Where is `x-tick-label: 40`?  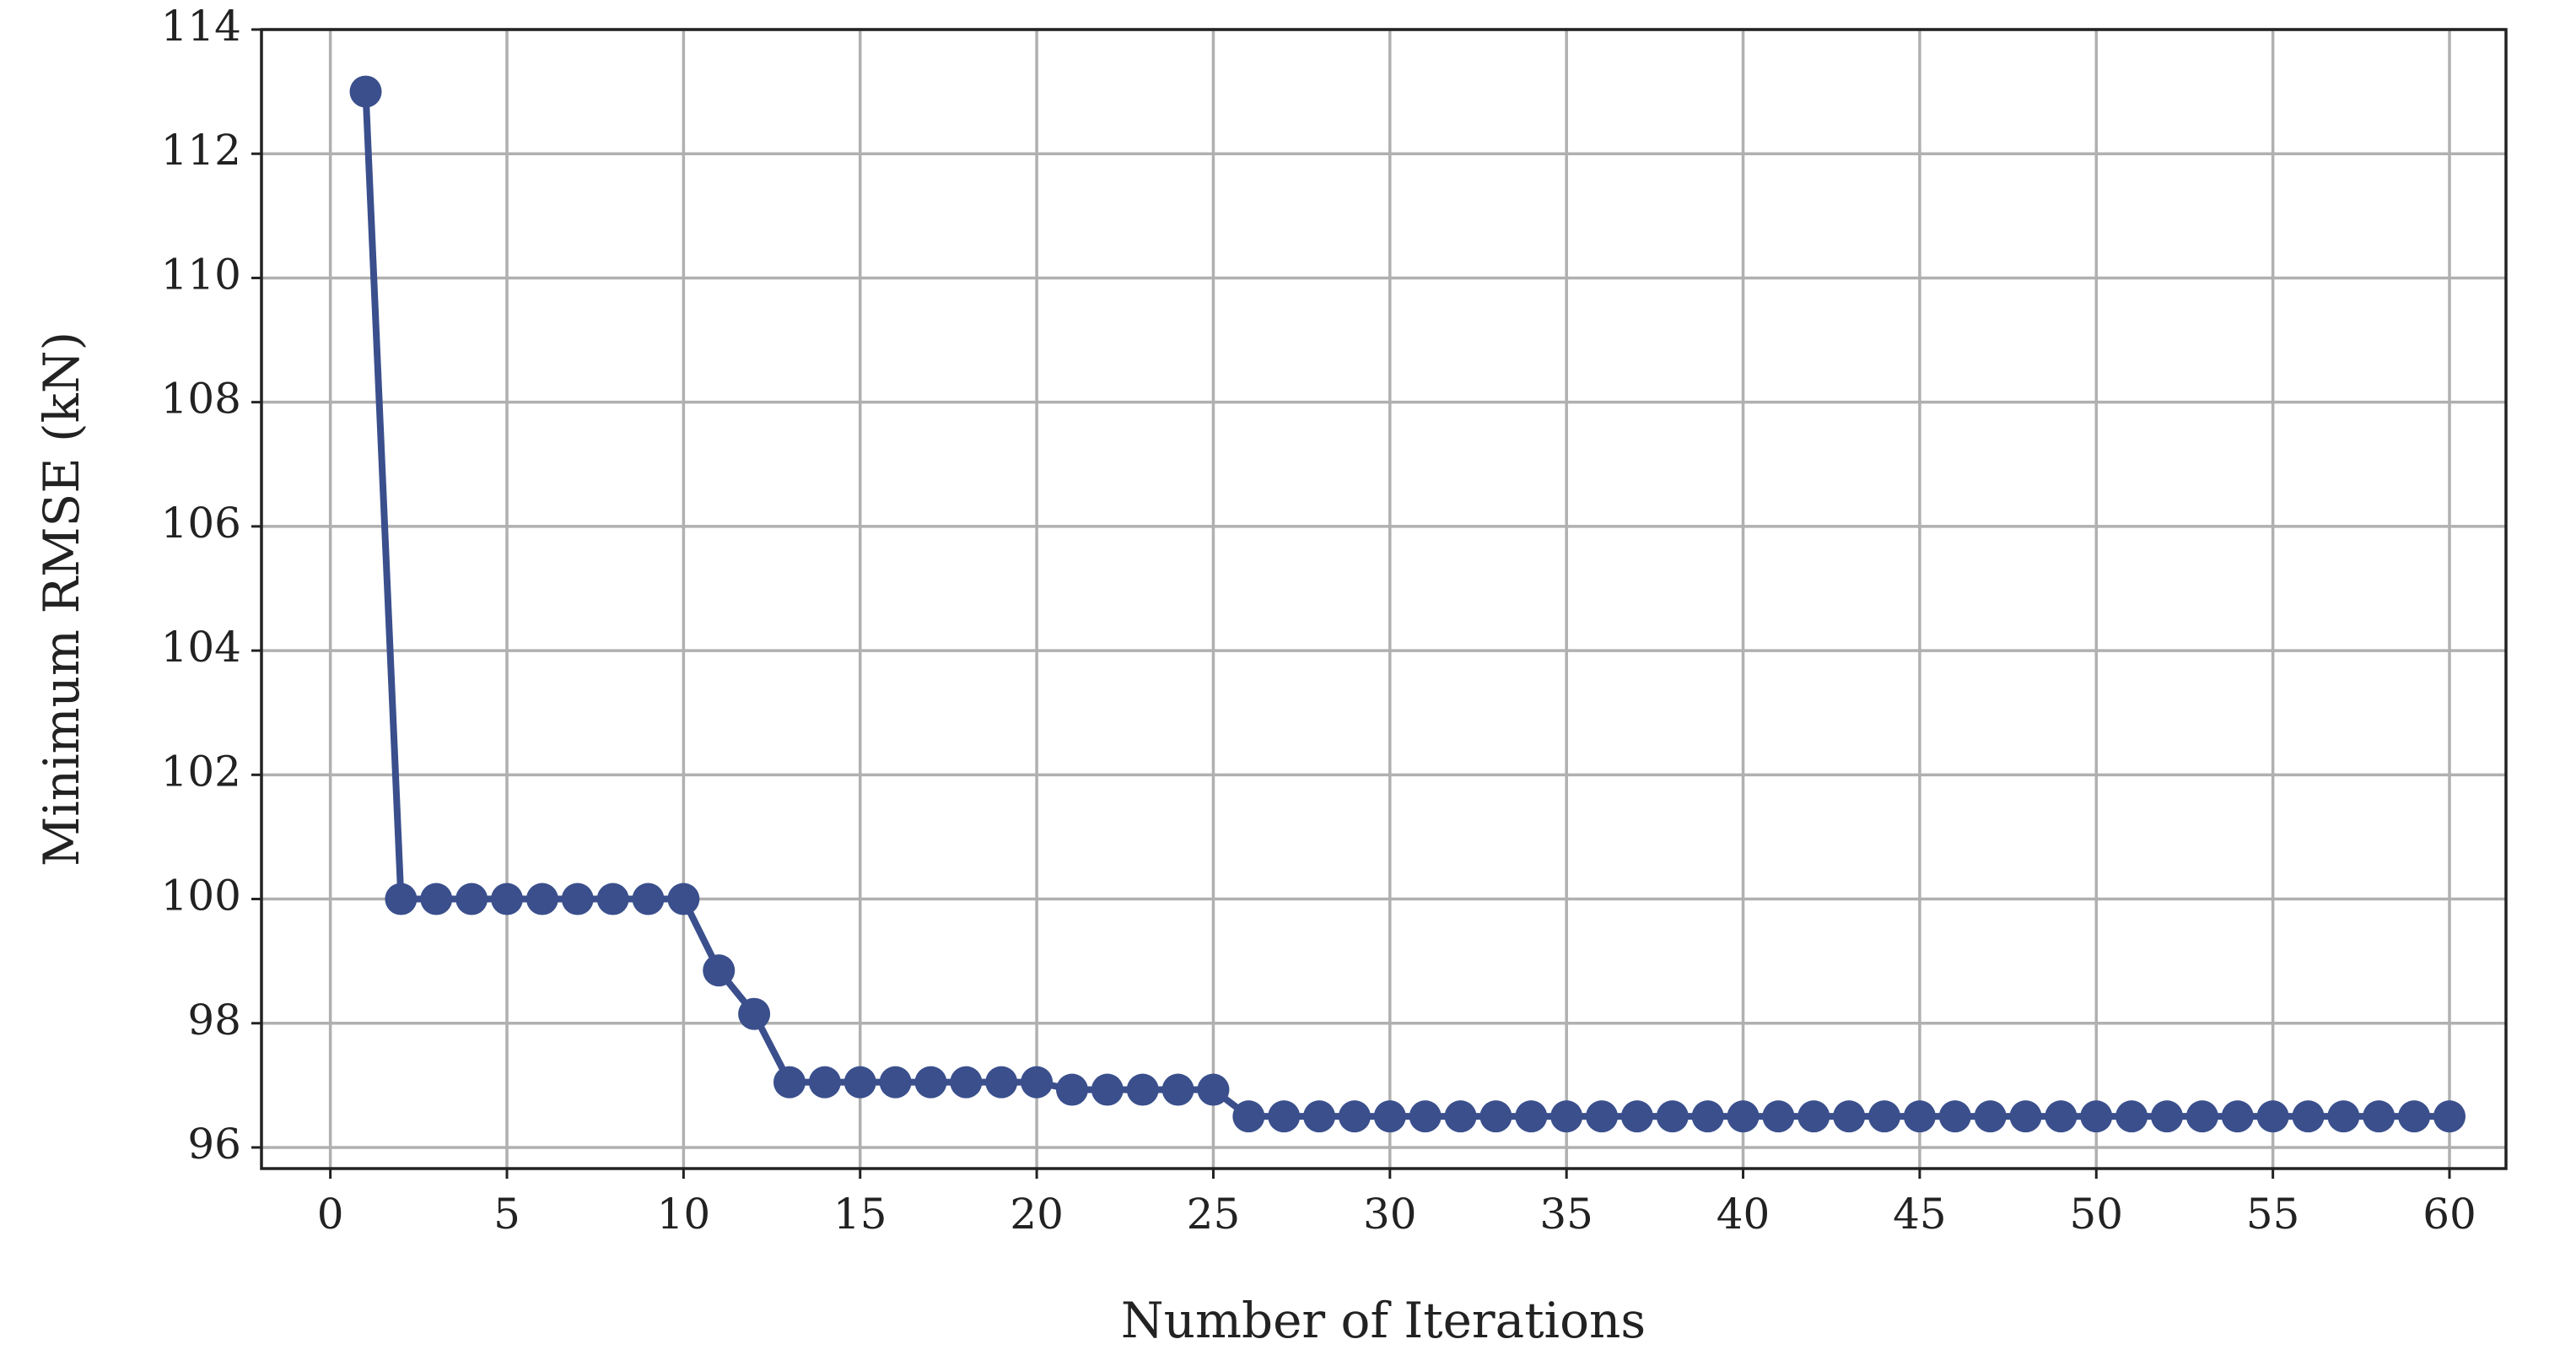
x-tick-label: 40 is located at coordinates (1743, 1214).